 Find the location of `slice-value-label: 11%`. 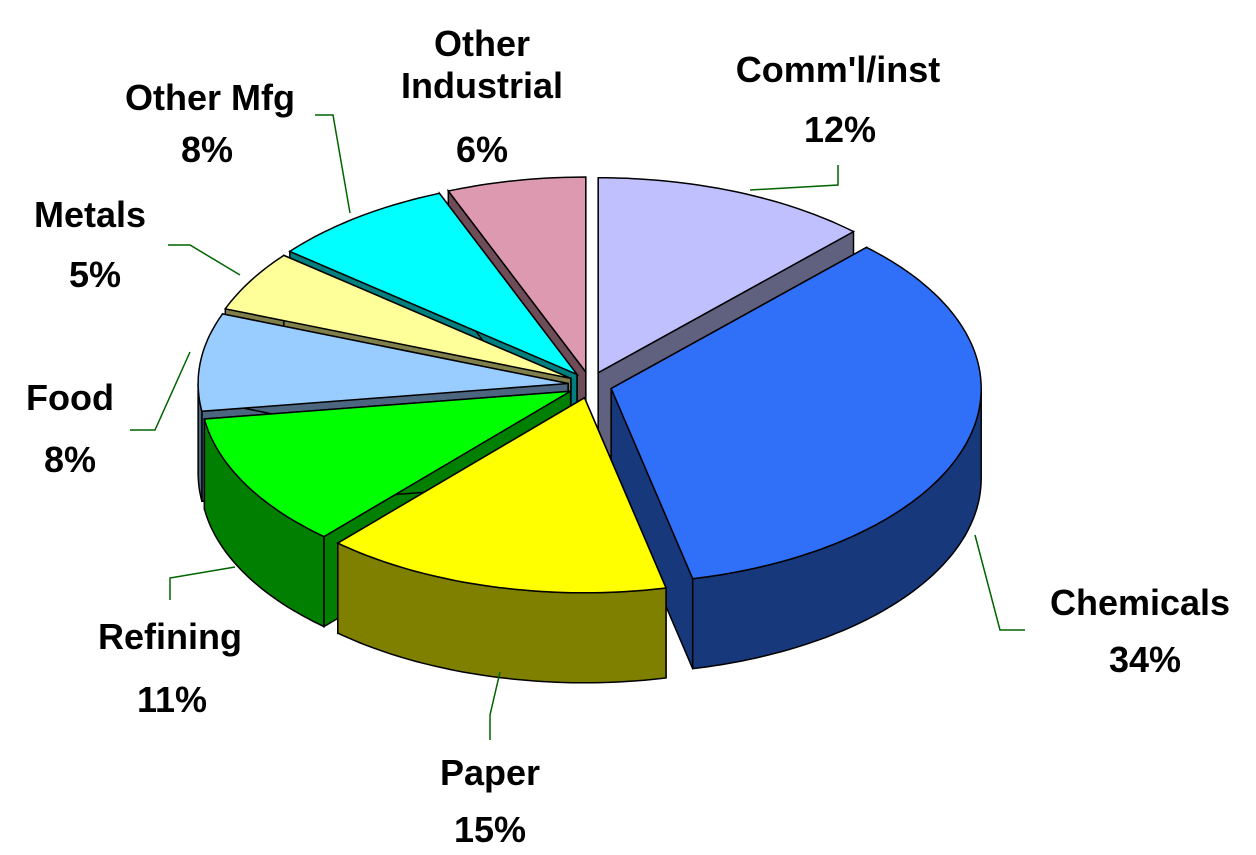

slice-value-label: 11% is located at coordinates (172, 699).